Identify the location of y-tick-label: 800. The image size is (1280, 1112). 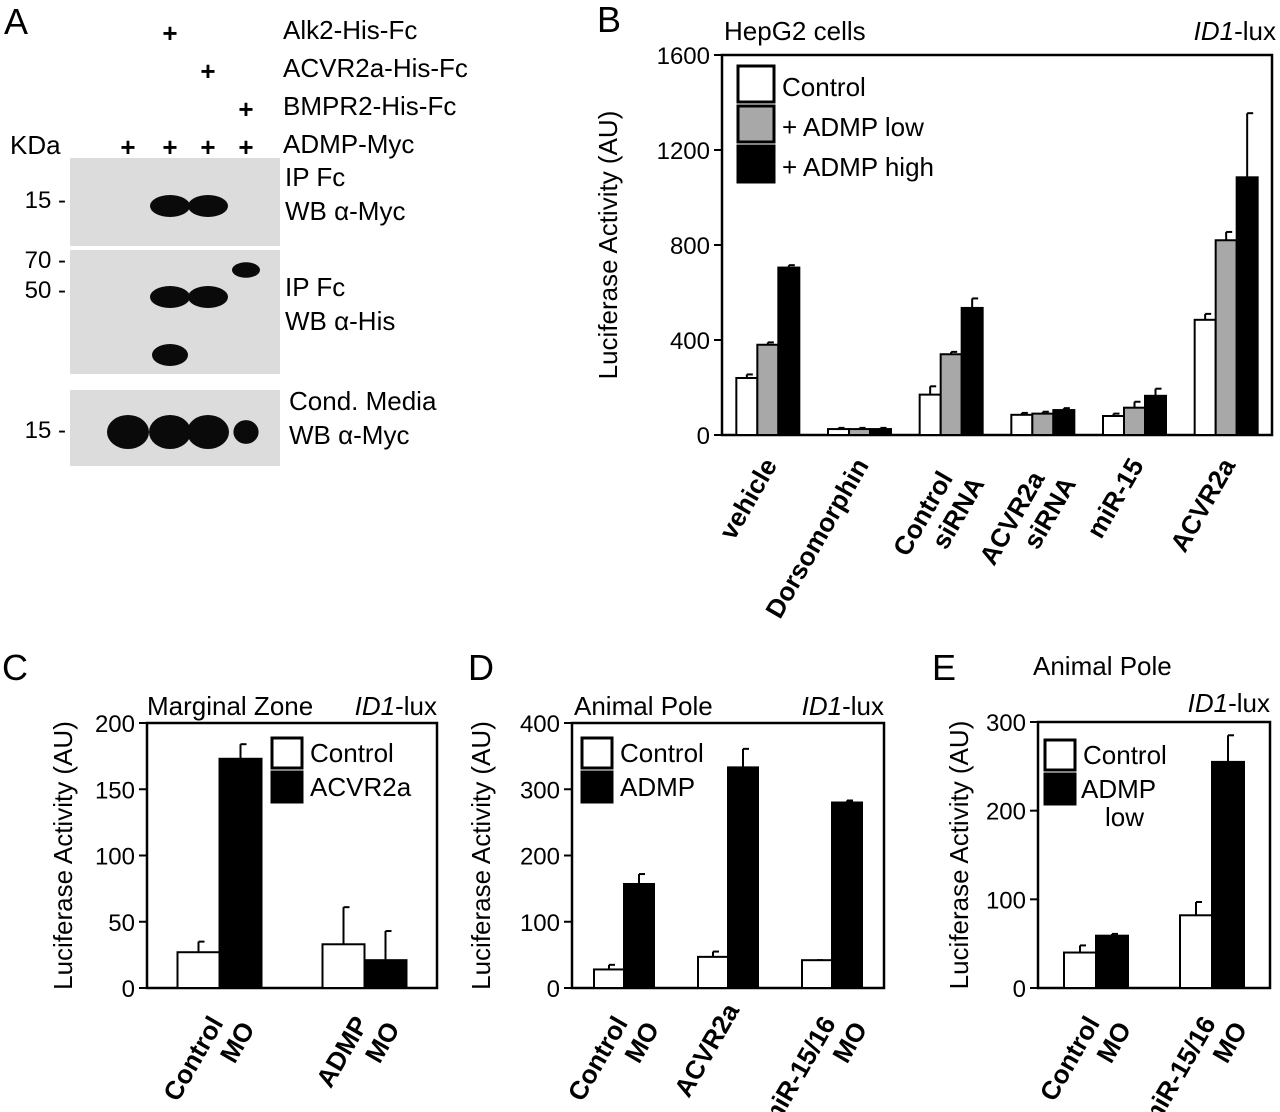
(690, 246).